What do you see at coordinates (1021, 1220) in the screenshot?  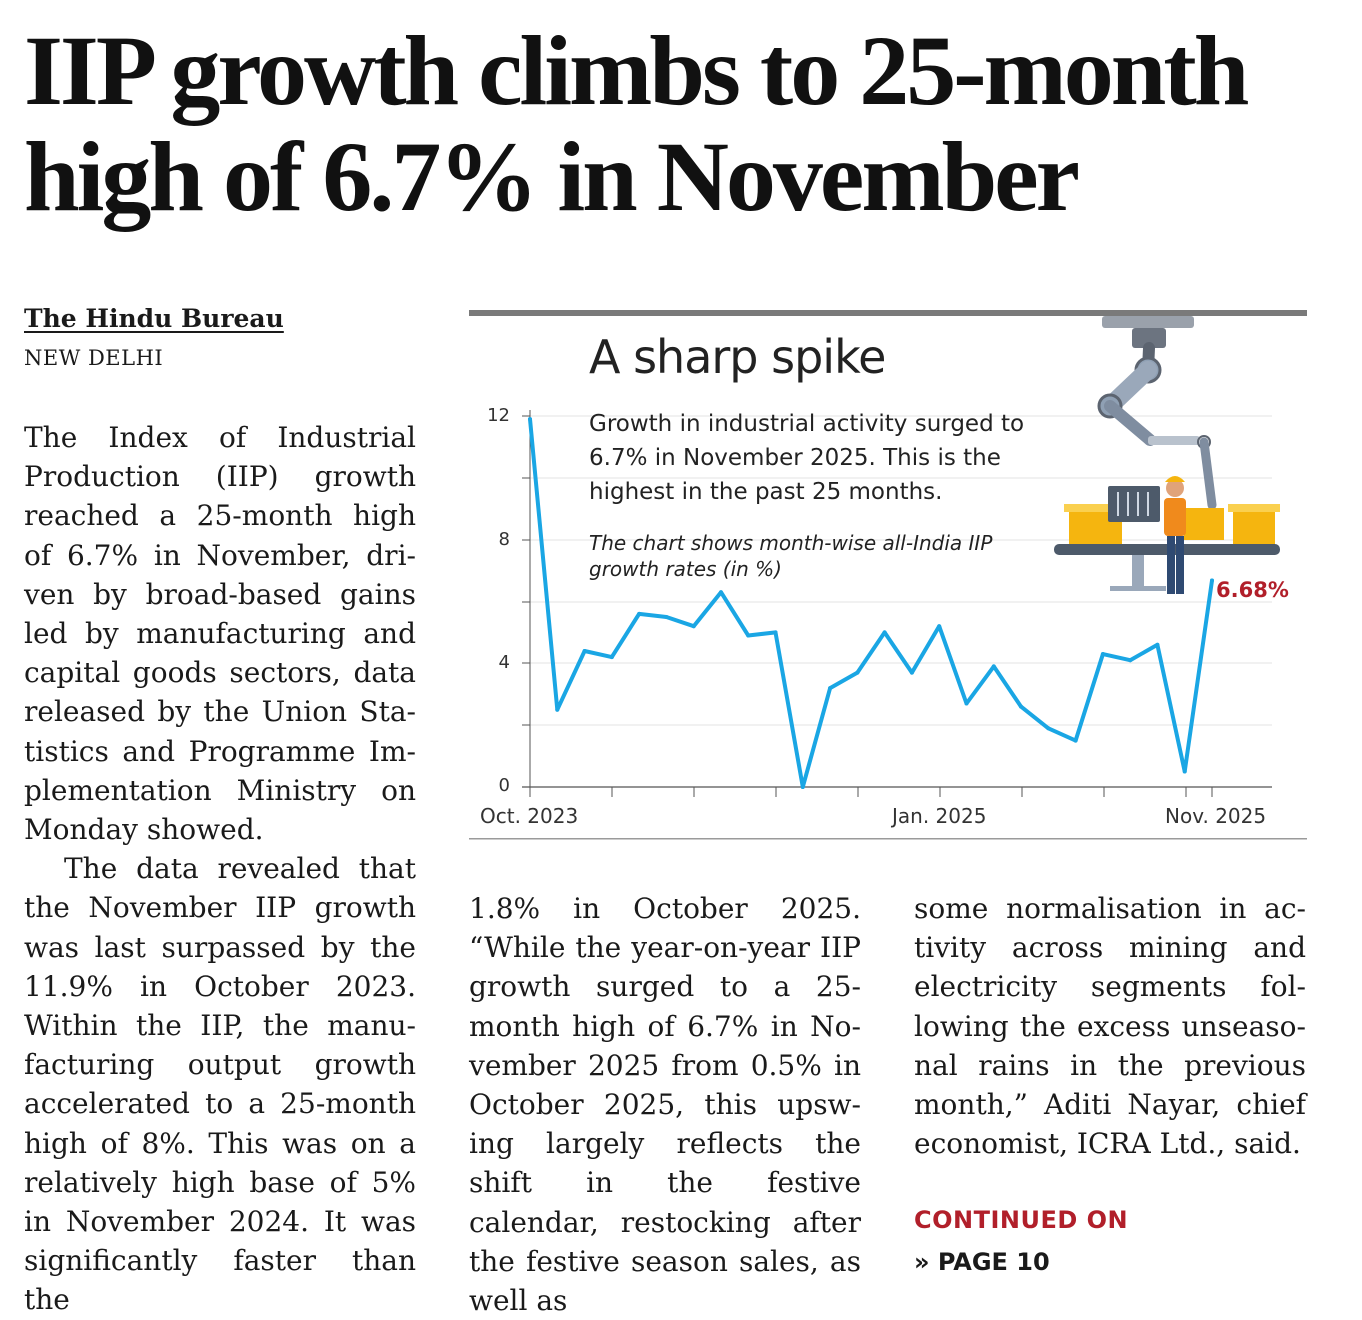 I see `continued-label: CONTINUED ON` at bounding box center [1021, 1220].